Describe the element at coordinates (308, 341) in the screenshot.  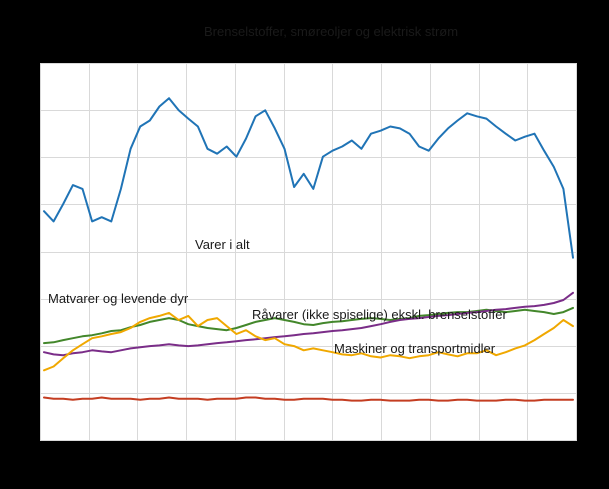
I see `series-line-ravarer` at that location.